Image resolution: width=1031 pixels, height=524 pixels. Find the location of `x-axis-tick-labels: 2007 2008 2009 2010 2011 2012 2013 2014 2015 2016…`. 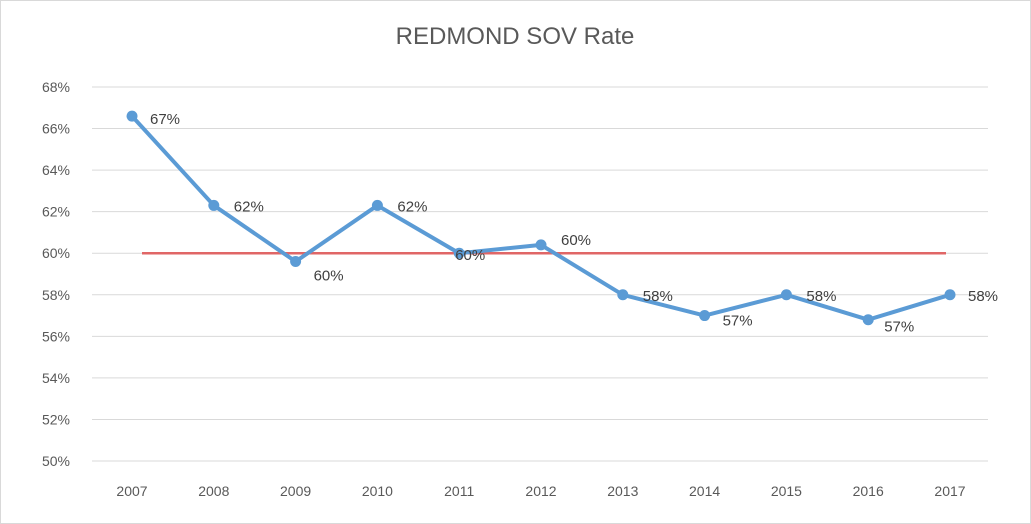

x-axis-tick-labels: 2007 2008 2009 2010 2011 2012 2013 2014 2015 2016… is located at coordinates (540, 491).